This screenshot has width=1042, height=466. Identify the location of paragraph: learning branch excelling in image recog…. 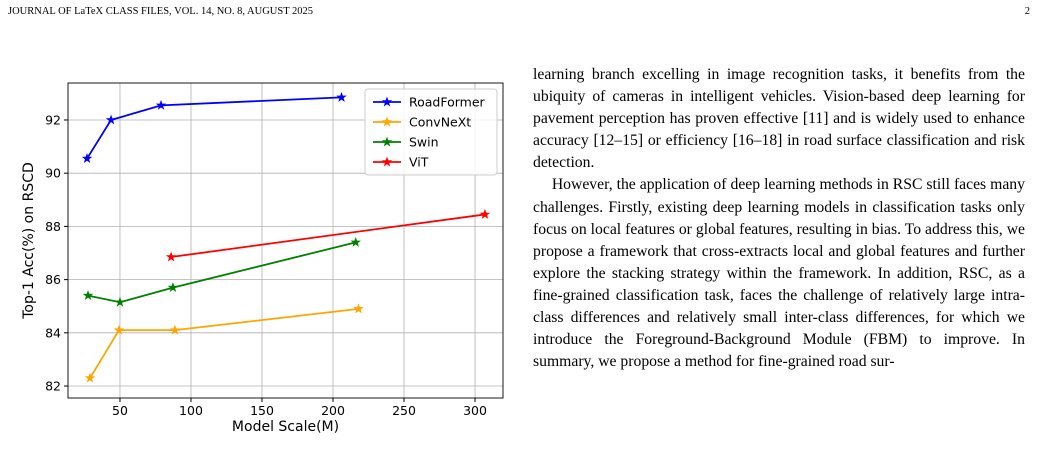
(779, 119).